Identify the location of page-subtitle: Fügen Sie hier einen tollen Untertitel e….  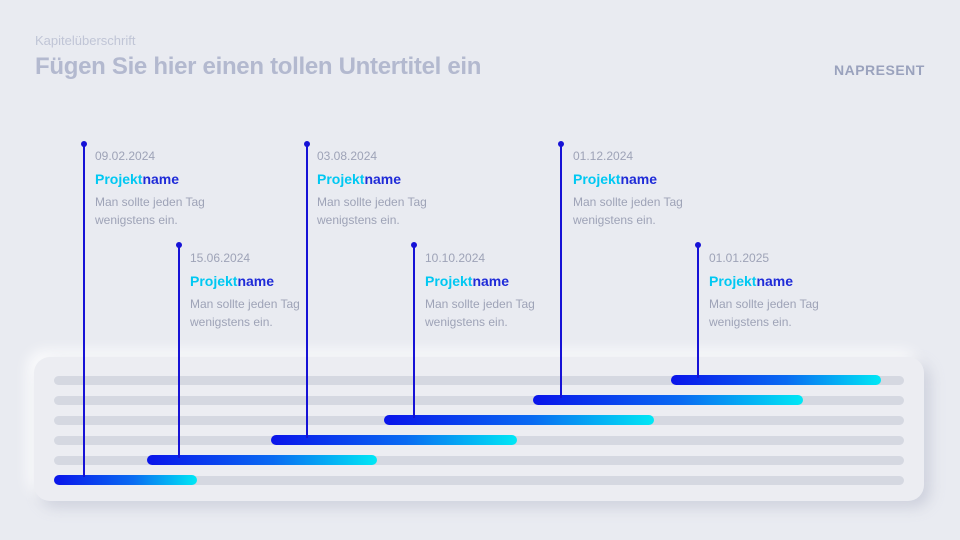
(258, 66).